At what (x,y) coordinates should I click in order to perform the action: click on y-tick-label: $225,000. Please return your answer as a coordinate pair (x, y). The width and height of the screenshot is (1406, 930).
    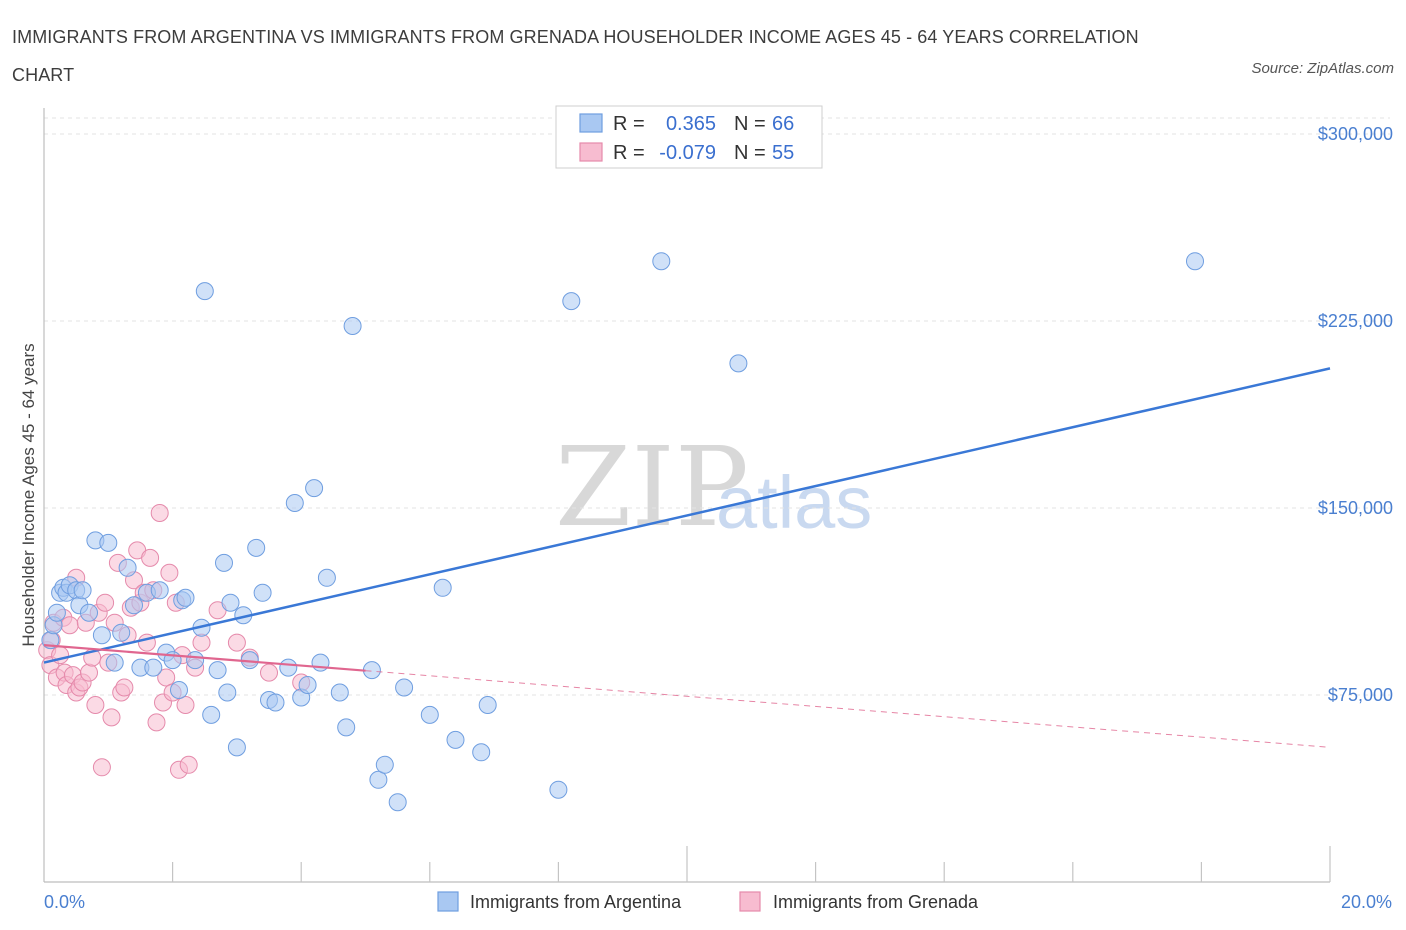
    Looking at the image, I should click on (1355, 321).